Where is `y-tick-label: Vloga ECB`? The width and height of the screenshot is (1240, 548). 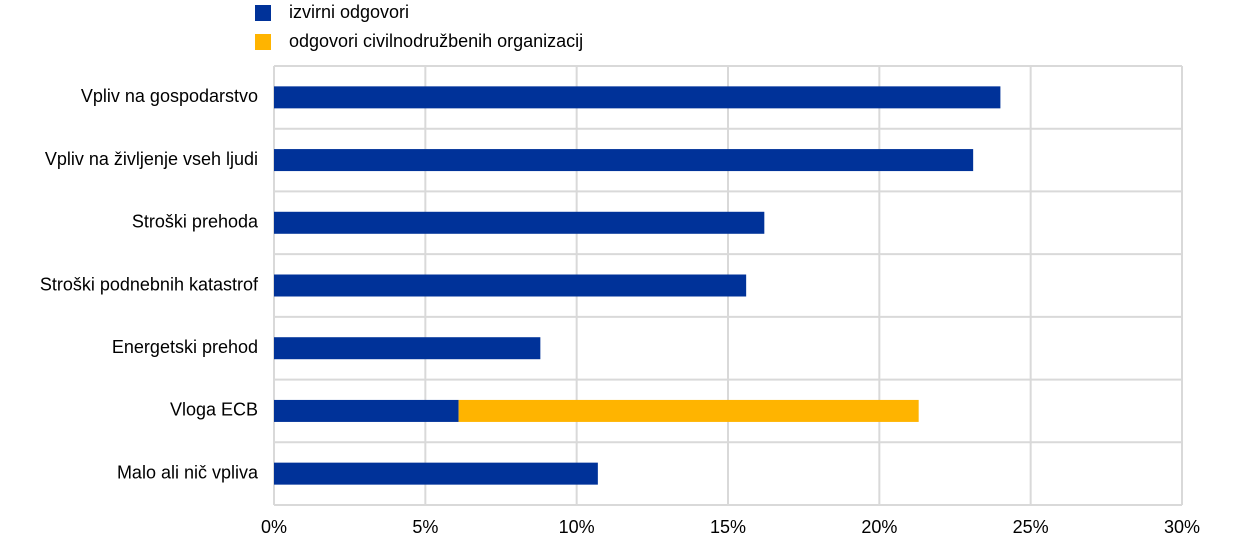 y-tick-label: Vloga ECB is located at coordinates (214, 410).